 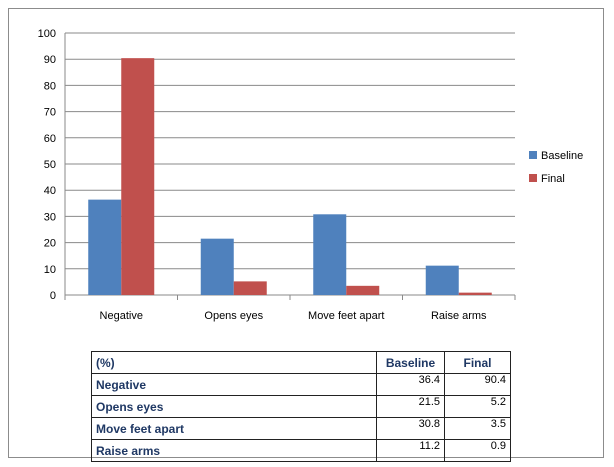 I want to click on y-tick-label: 70, so click(x=50, y=113).